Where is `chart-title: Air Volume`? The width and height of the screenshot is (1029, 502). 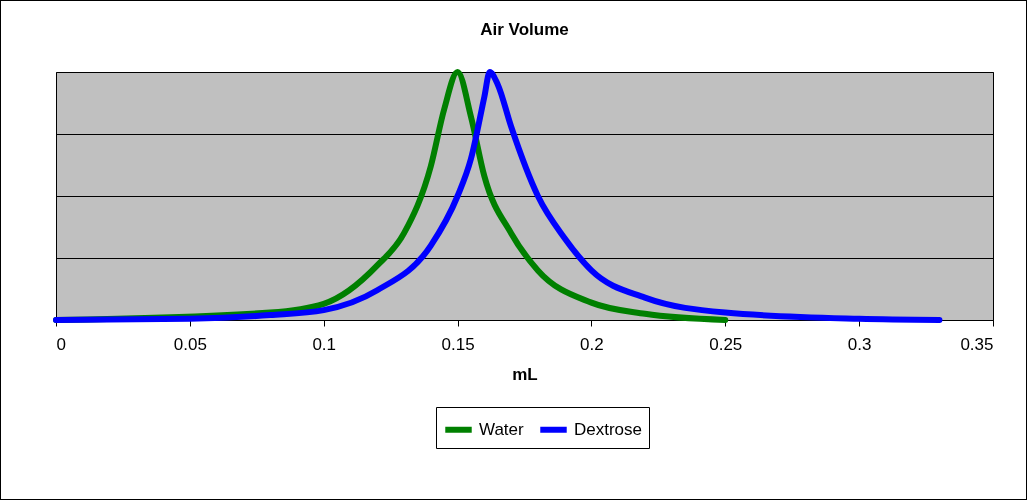 chart-title: Air Volume is located at coordinates (524, 29).